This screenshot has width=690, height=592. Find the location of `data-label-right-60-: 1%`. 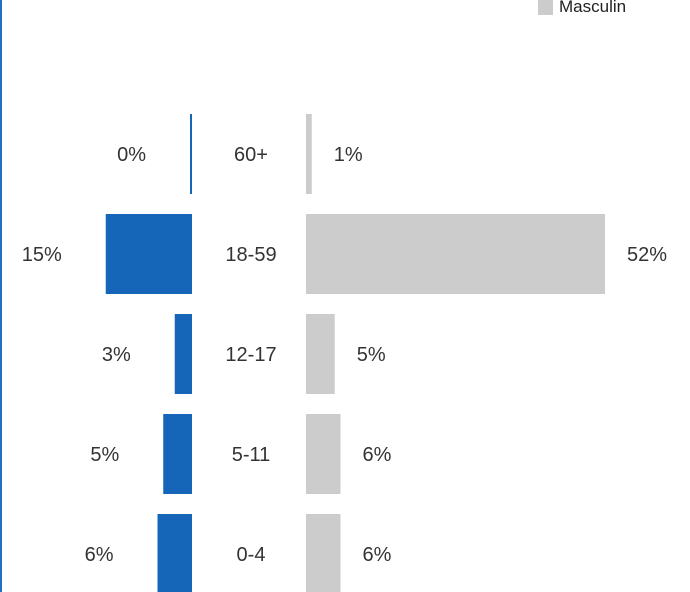

data-label-right-60-: 1% is located at coordinates (348, 155).